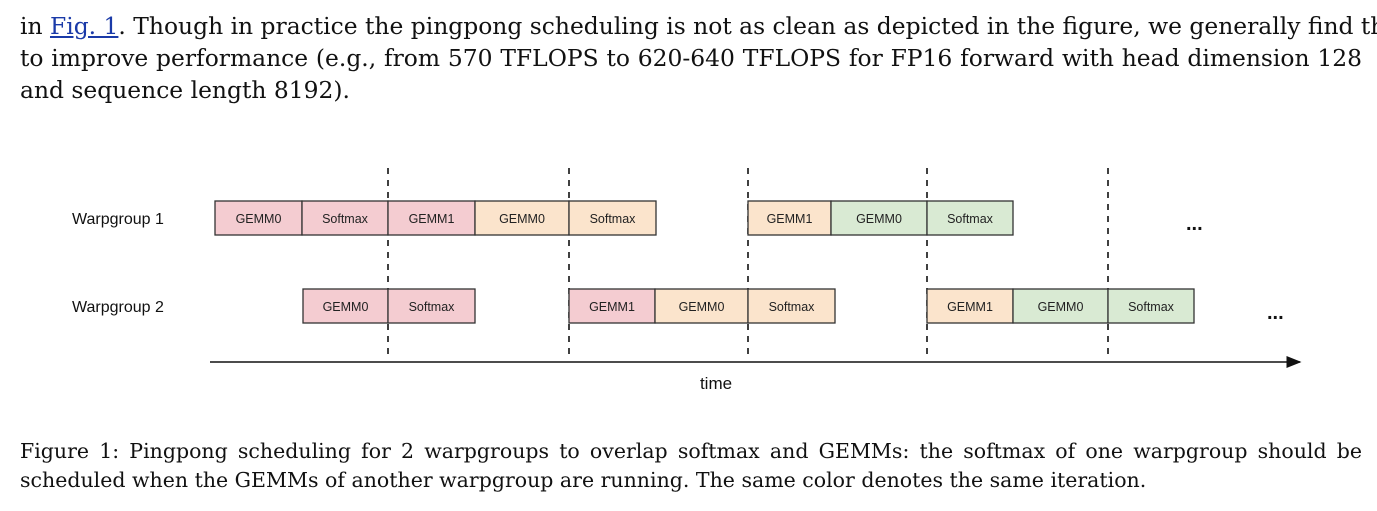  I want to click on warpgroup-1-block-label-1: GEMM0, so click(259, 219).